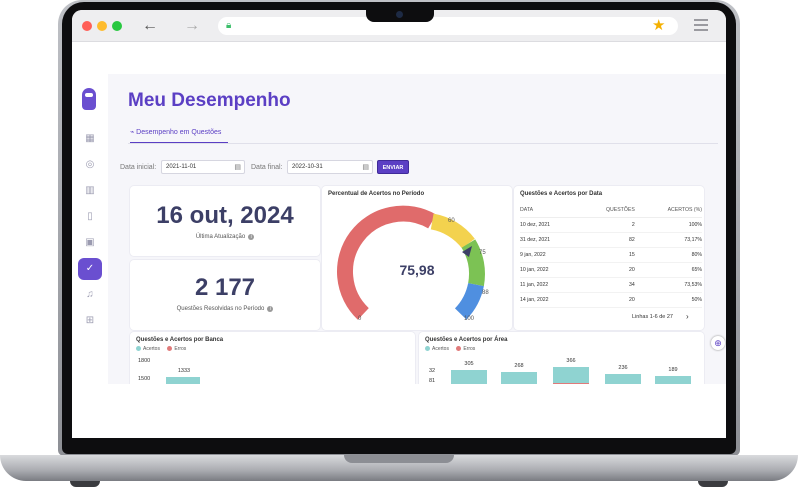 The width and height of the screenshot is (798, 489). Describe the element at coordinates (376, 194) in the screenshot. I see `gauge-title: Percentual de Acertos no Período` at that location.